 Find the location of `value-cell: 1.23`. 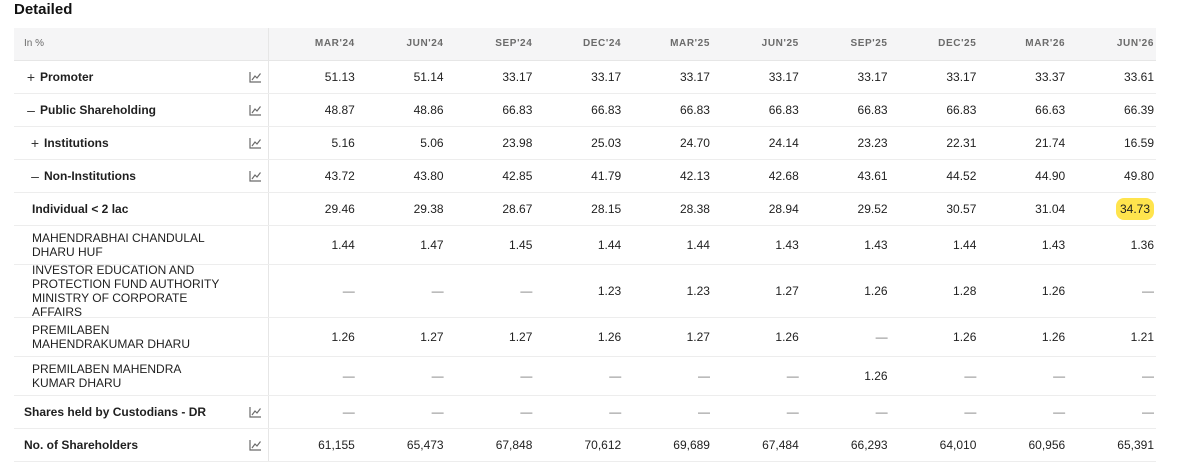

value-cell: 1.23 is located at coordinates (667, 291).